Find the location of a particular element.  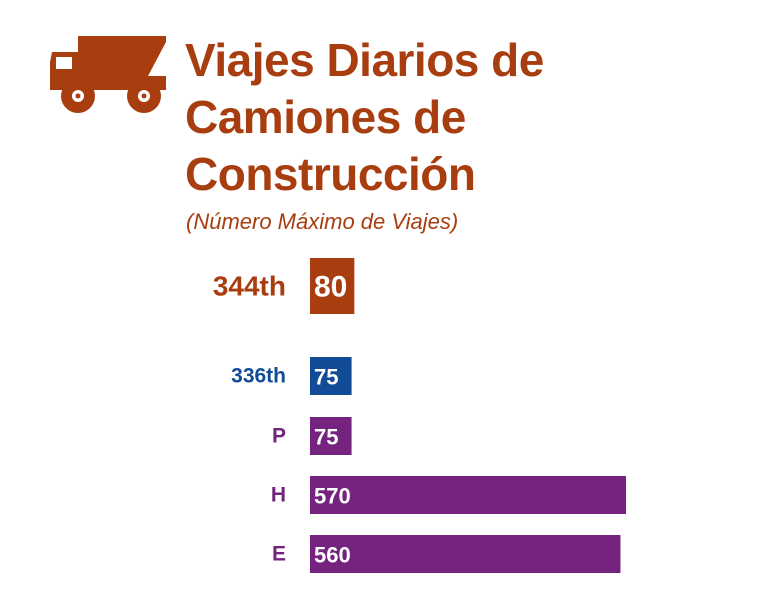

bar-336th is located at coordinates (331, 376).